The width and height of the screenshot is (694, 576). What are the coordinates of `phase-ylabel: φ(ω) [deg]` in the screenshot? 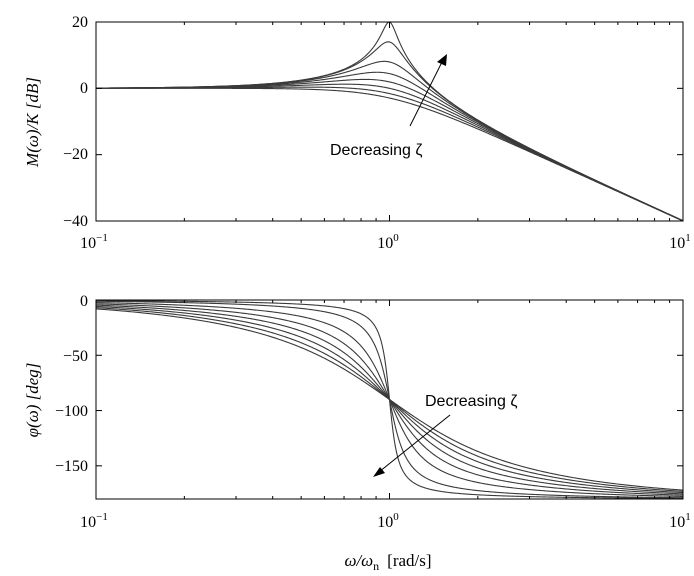 It's located at (32, 400).